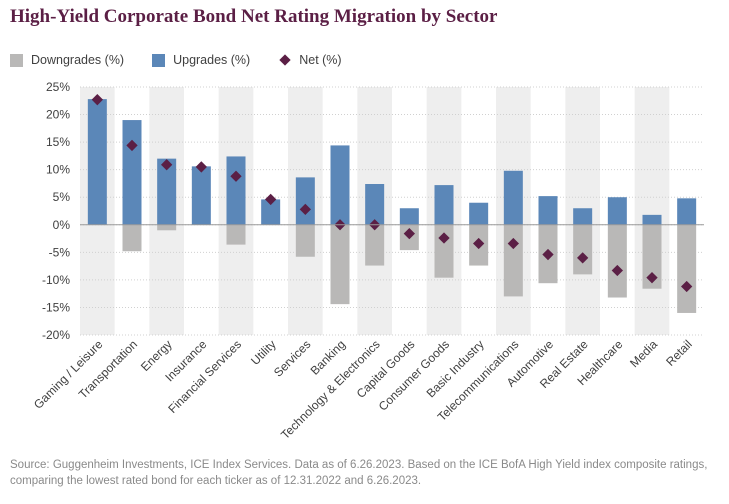  What do you see at coordinates (320, 60) in the screenshot?
I see `legend-label-net: Net (%)` at bounding box center [320, 60].